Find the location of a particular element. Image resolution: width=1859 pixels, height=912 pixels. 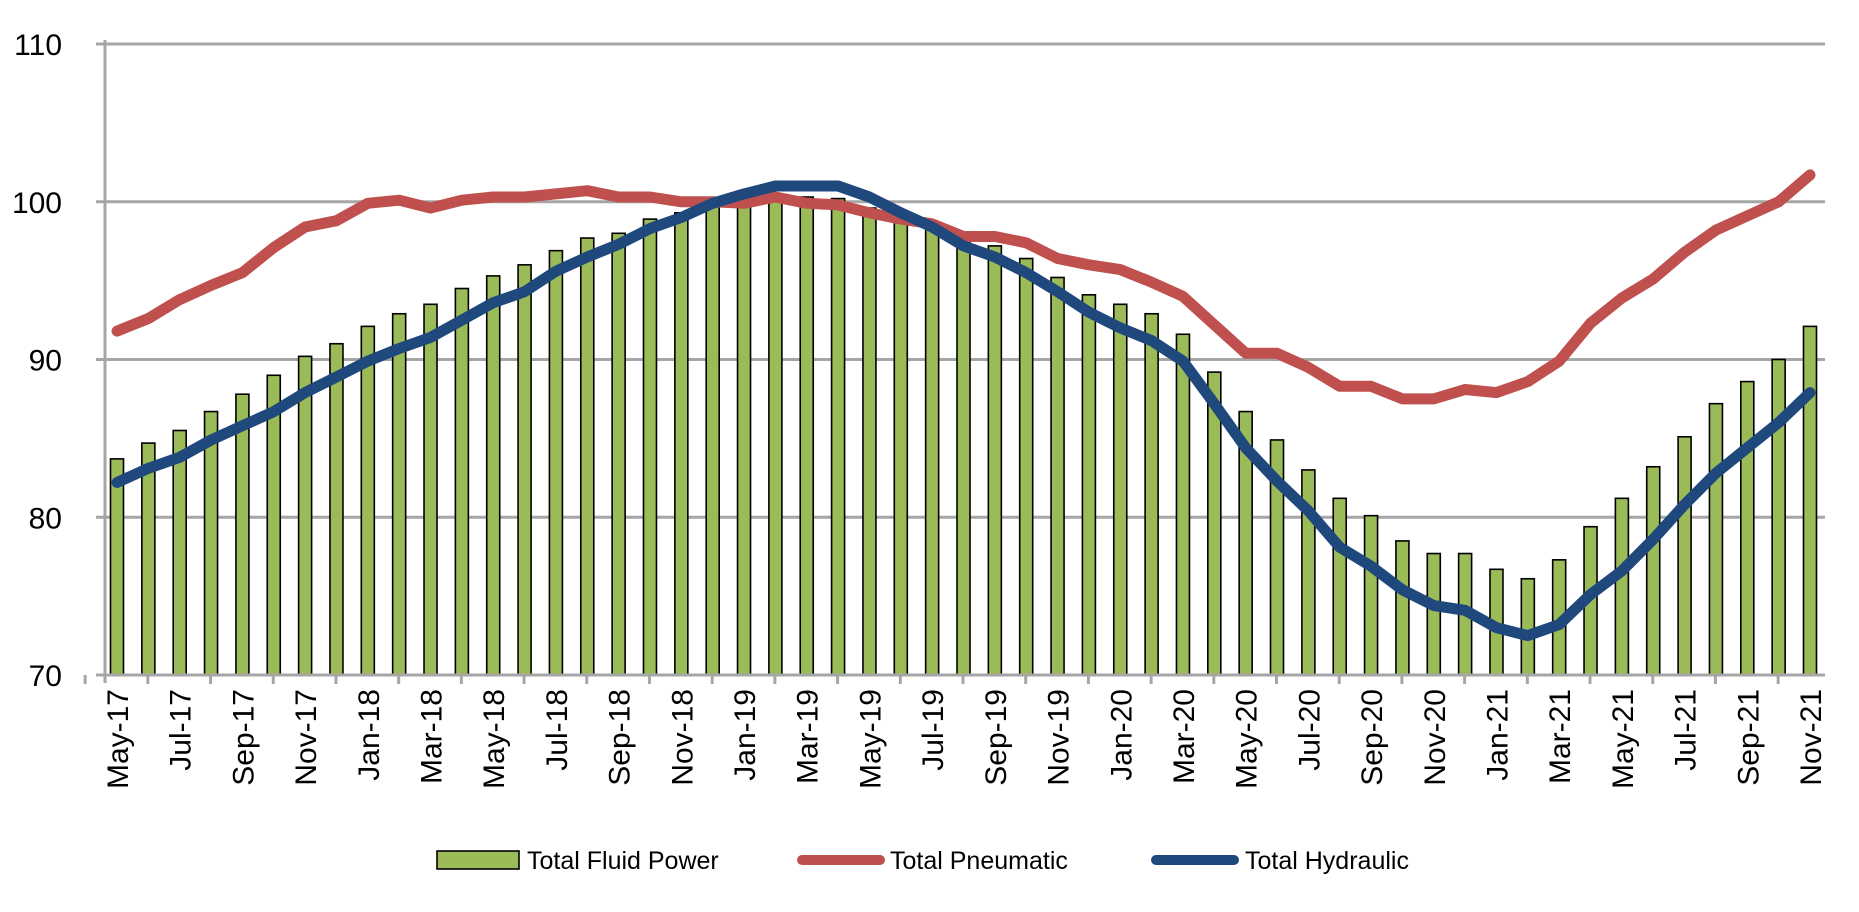

x-tick-label-Mar-21: Mar-21 is located at coordinates (1560, 736).